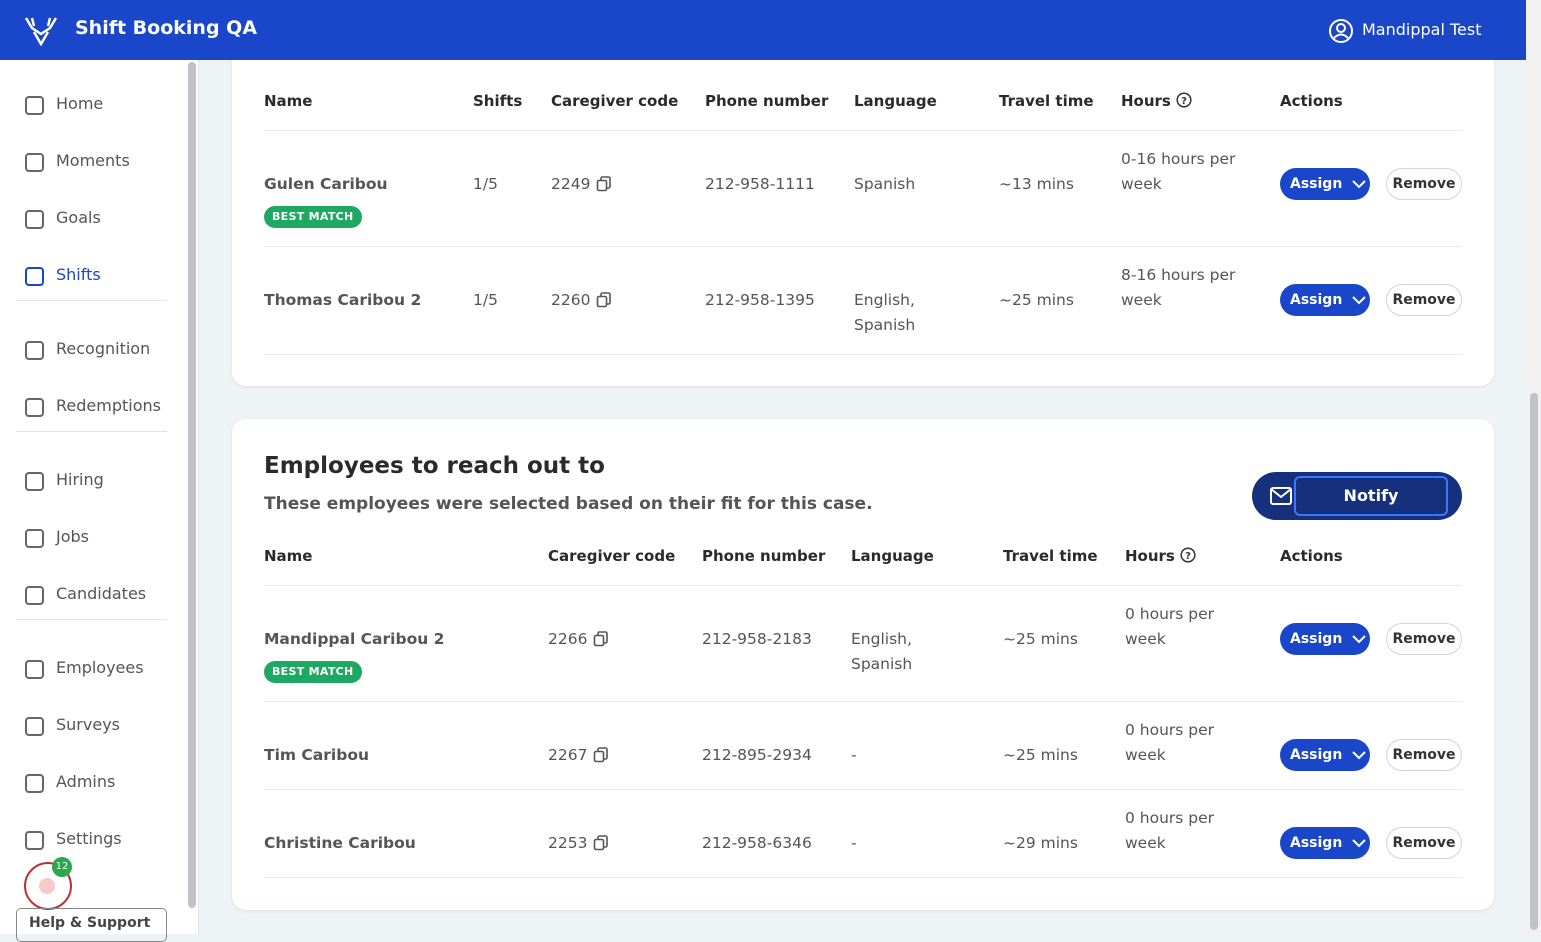  I want to click on cell-hours: 0-16 hours per week, so click(1178, 171).